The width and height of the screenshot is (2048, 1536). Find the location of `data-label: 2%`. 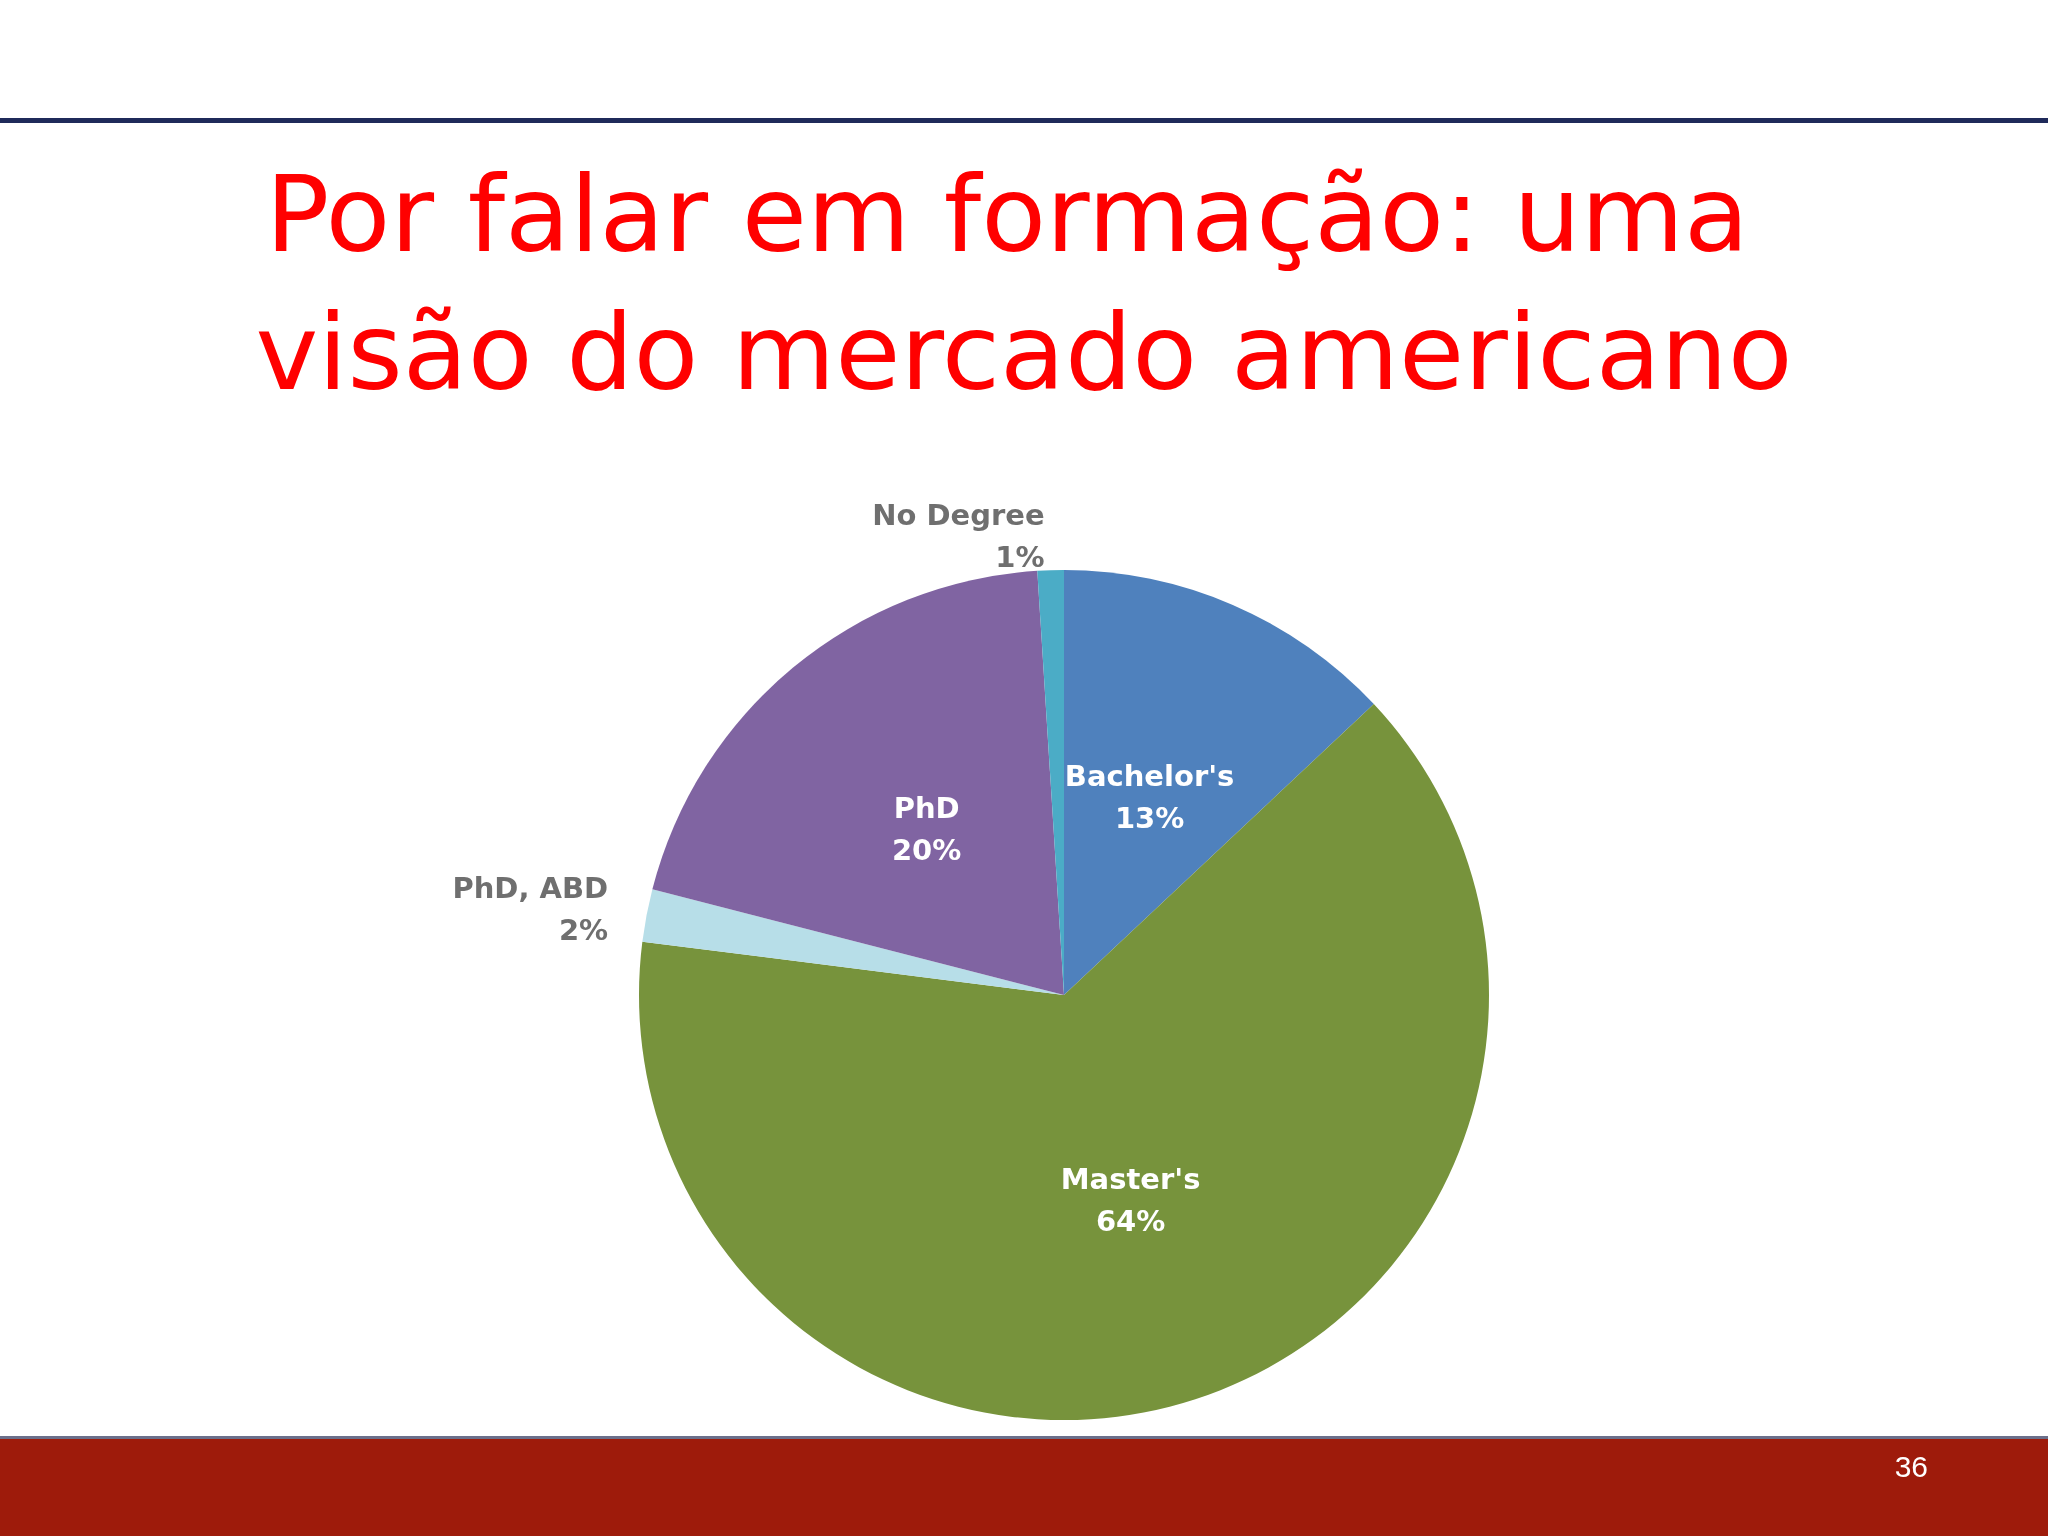

data-label: 2% is located at coordinates (583, 929).